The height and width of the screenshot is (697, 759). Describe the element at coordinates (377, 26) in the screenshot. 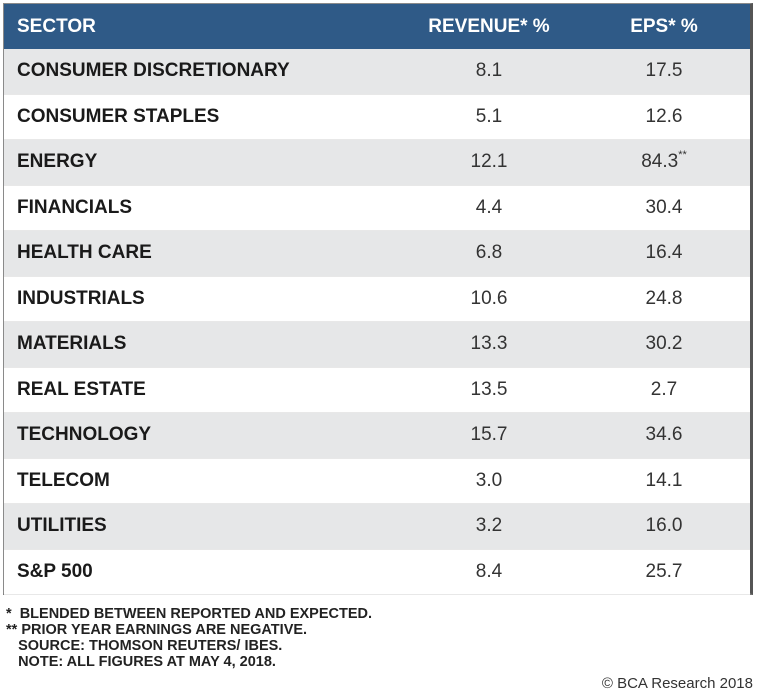

I see `table-header: SECTOR REVENUE* % EPS* %` at that location.